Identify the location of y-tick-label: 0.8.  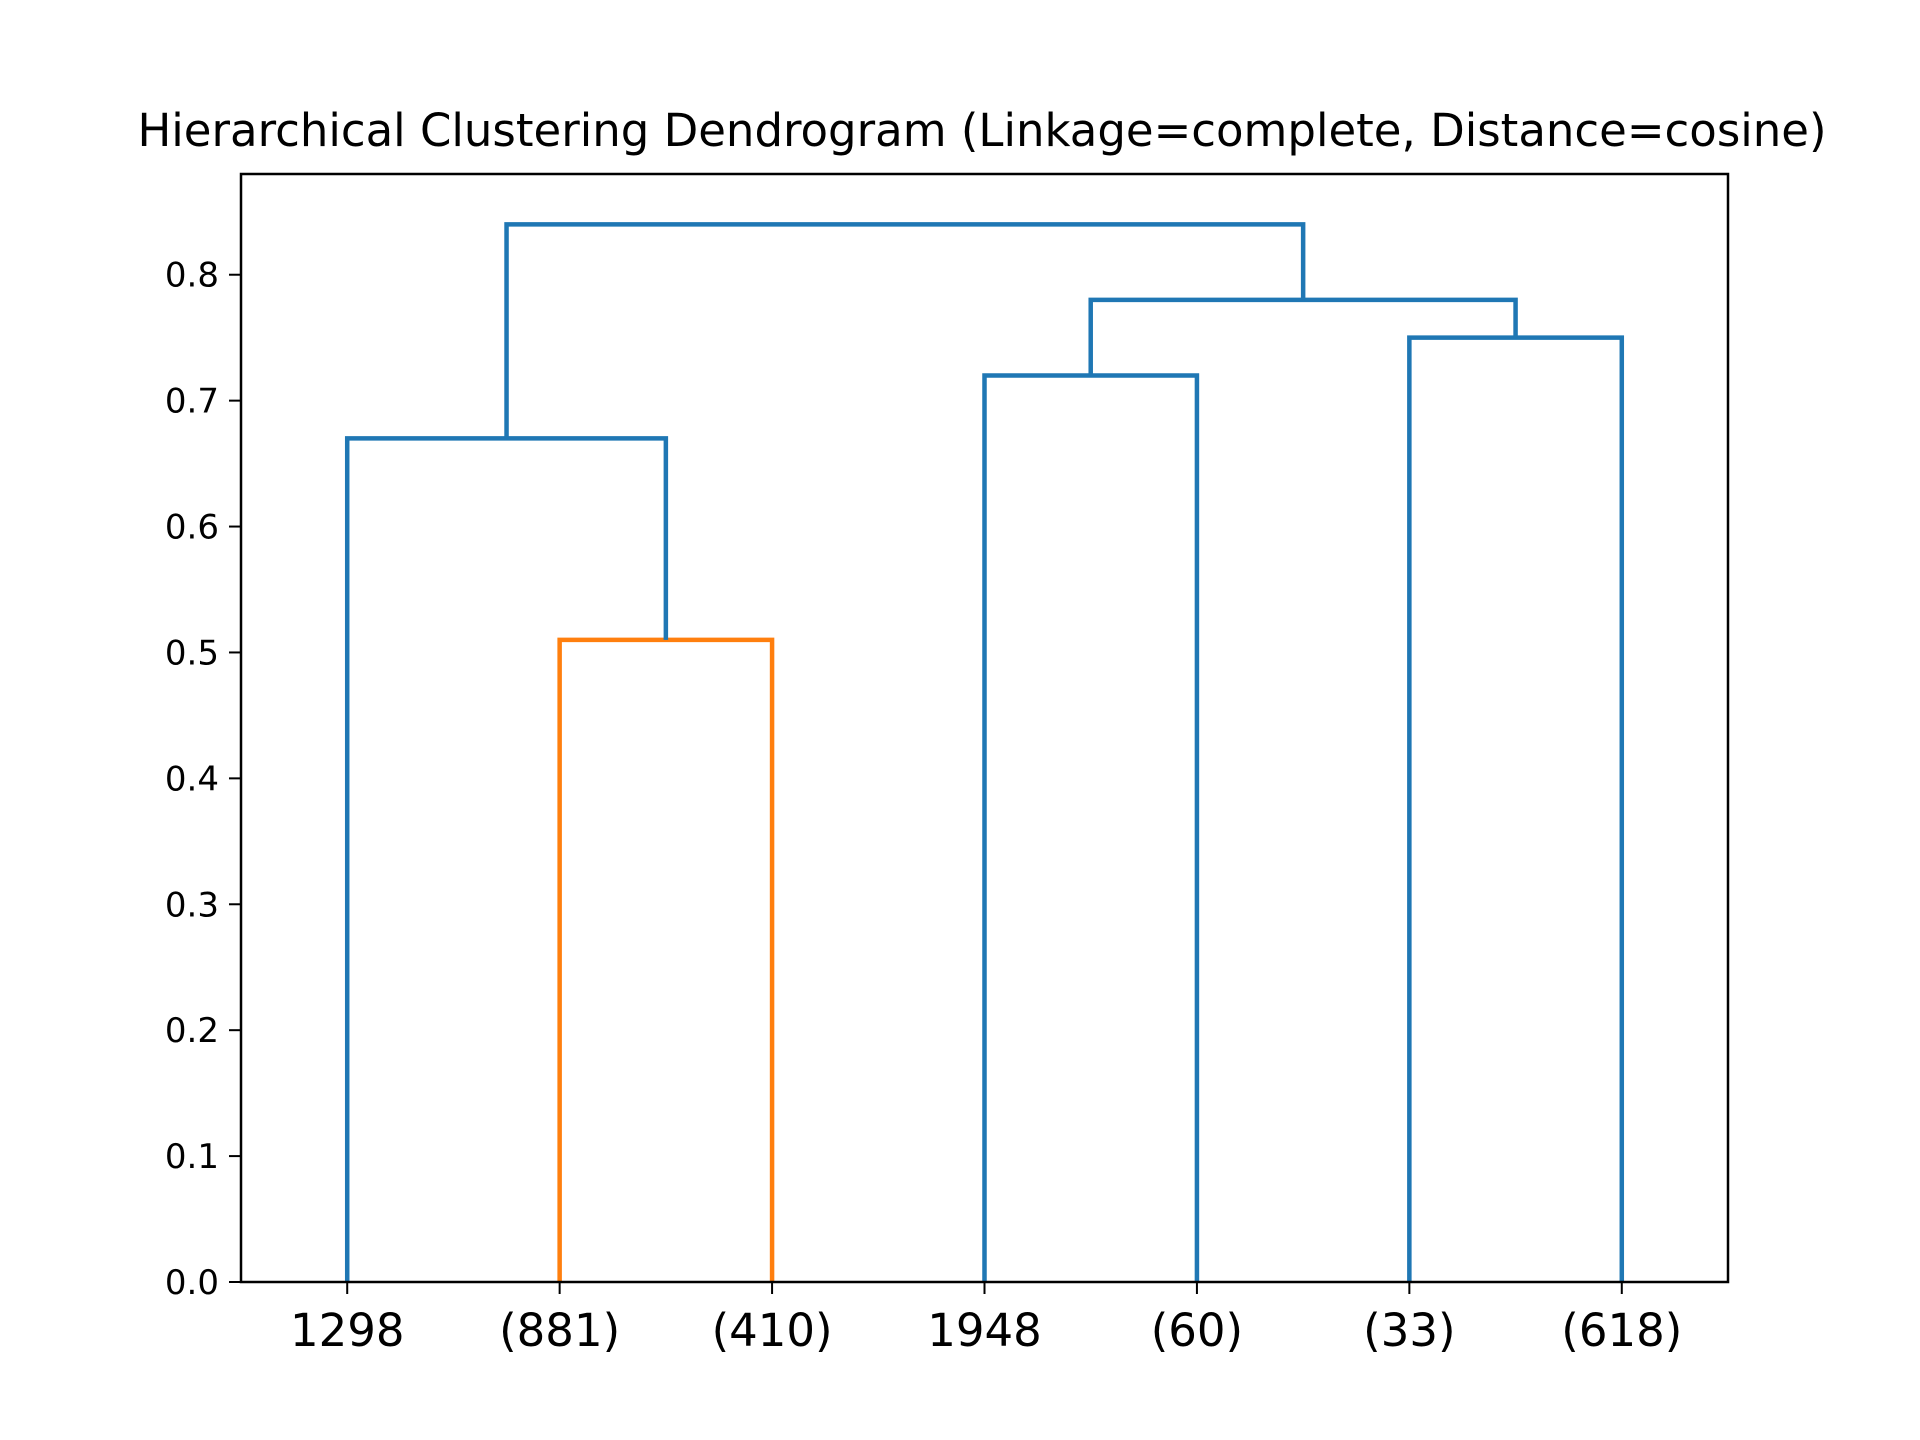
(192, 276).